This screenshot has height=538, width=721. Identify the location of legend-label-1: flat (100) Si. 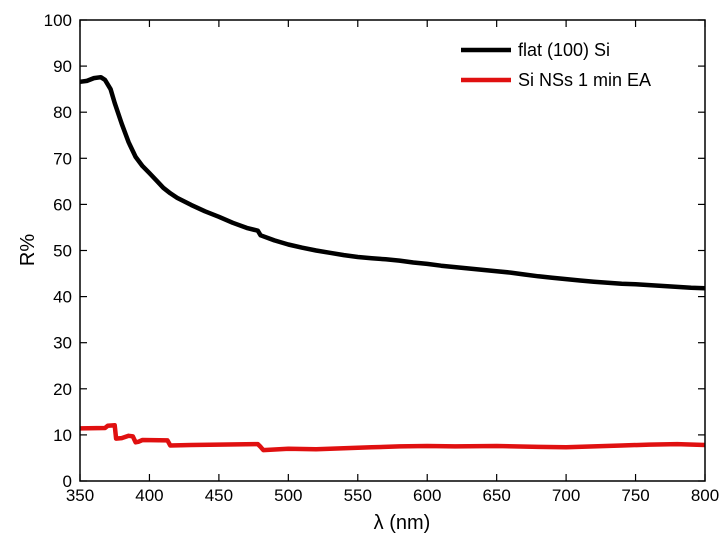
(564, 50).